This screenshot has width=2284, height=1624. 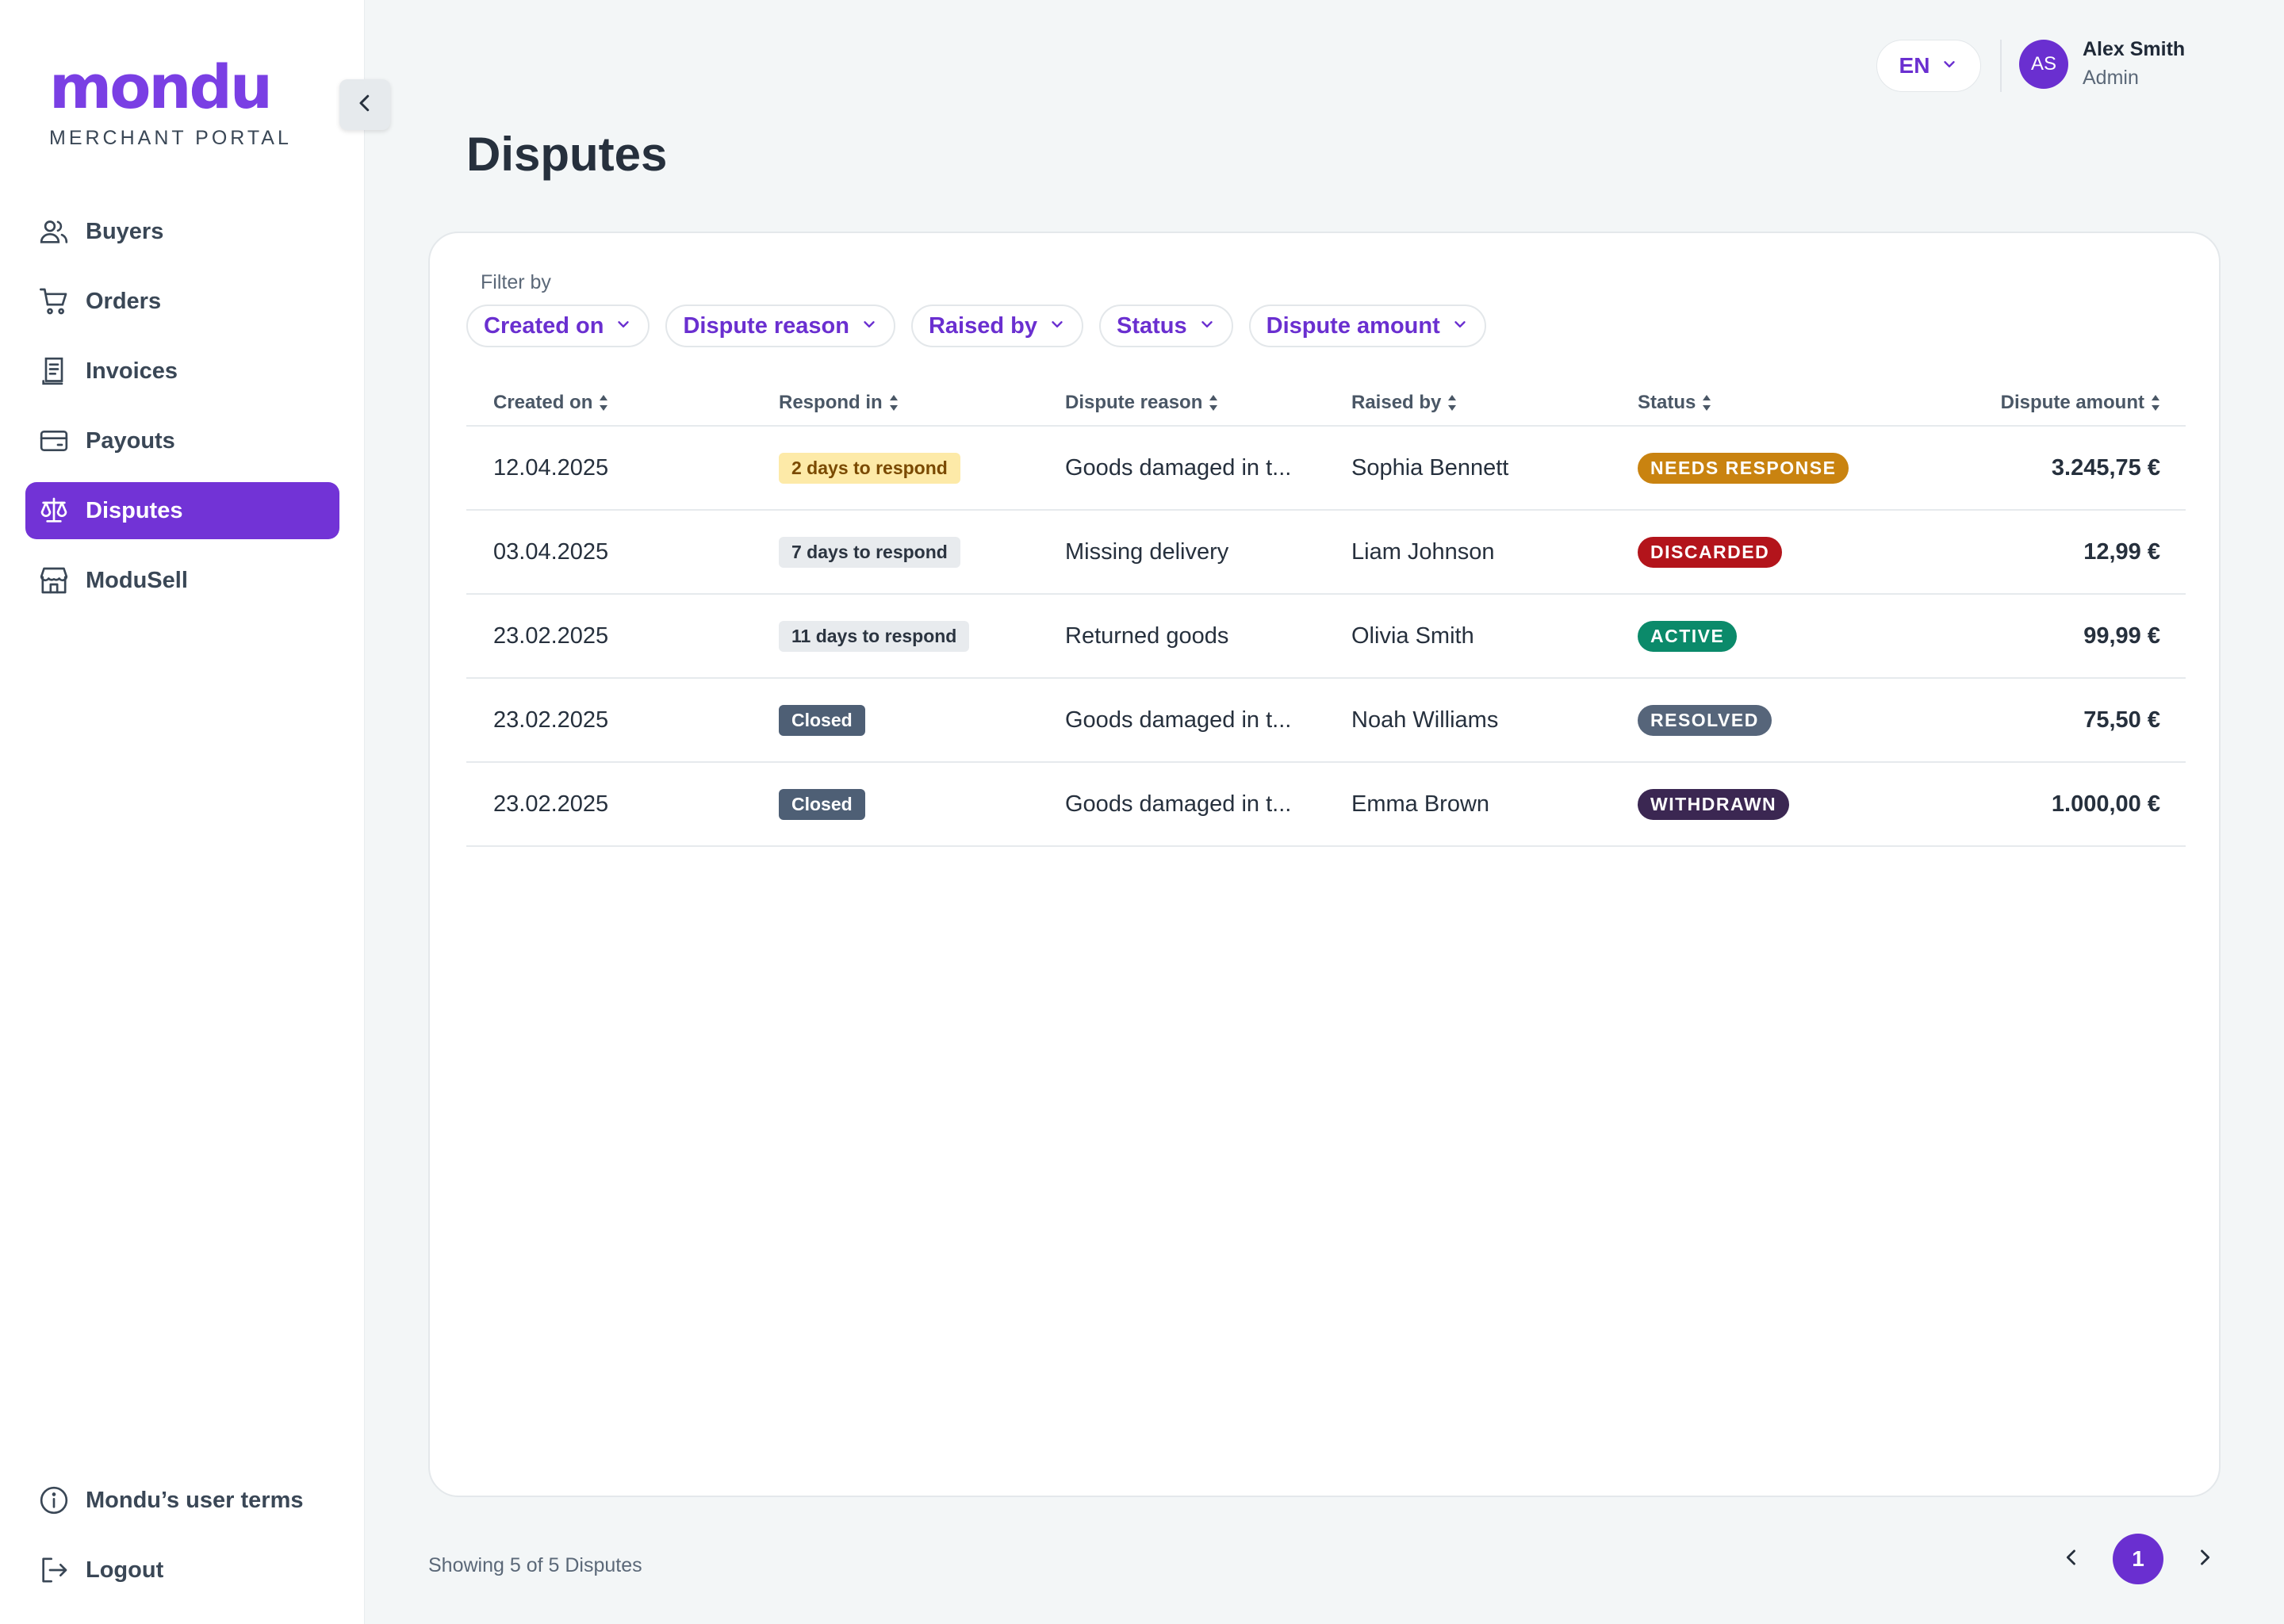 I want to click on column-header-raised-by: Raised by, so click(x=1467, y=403).